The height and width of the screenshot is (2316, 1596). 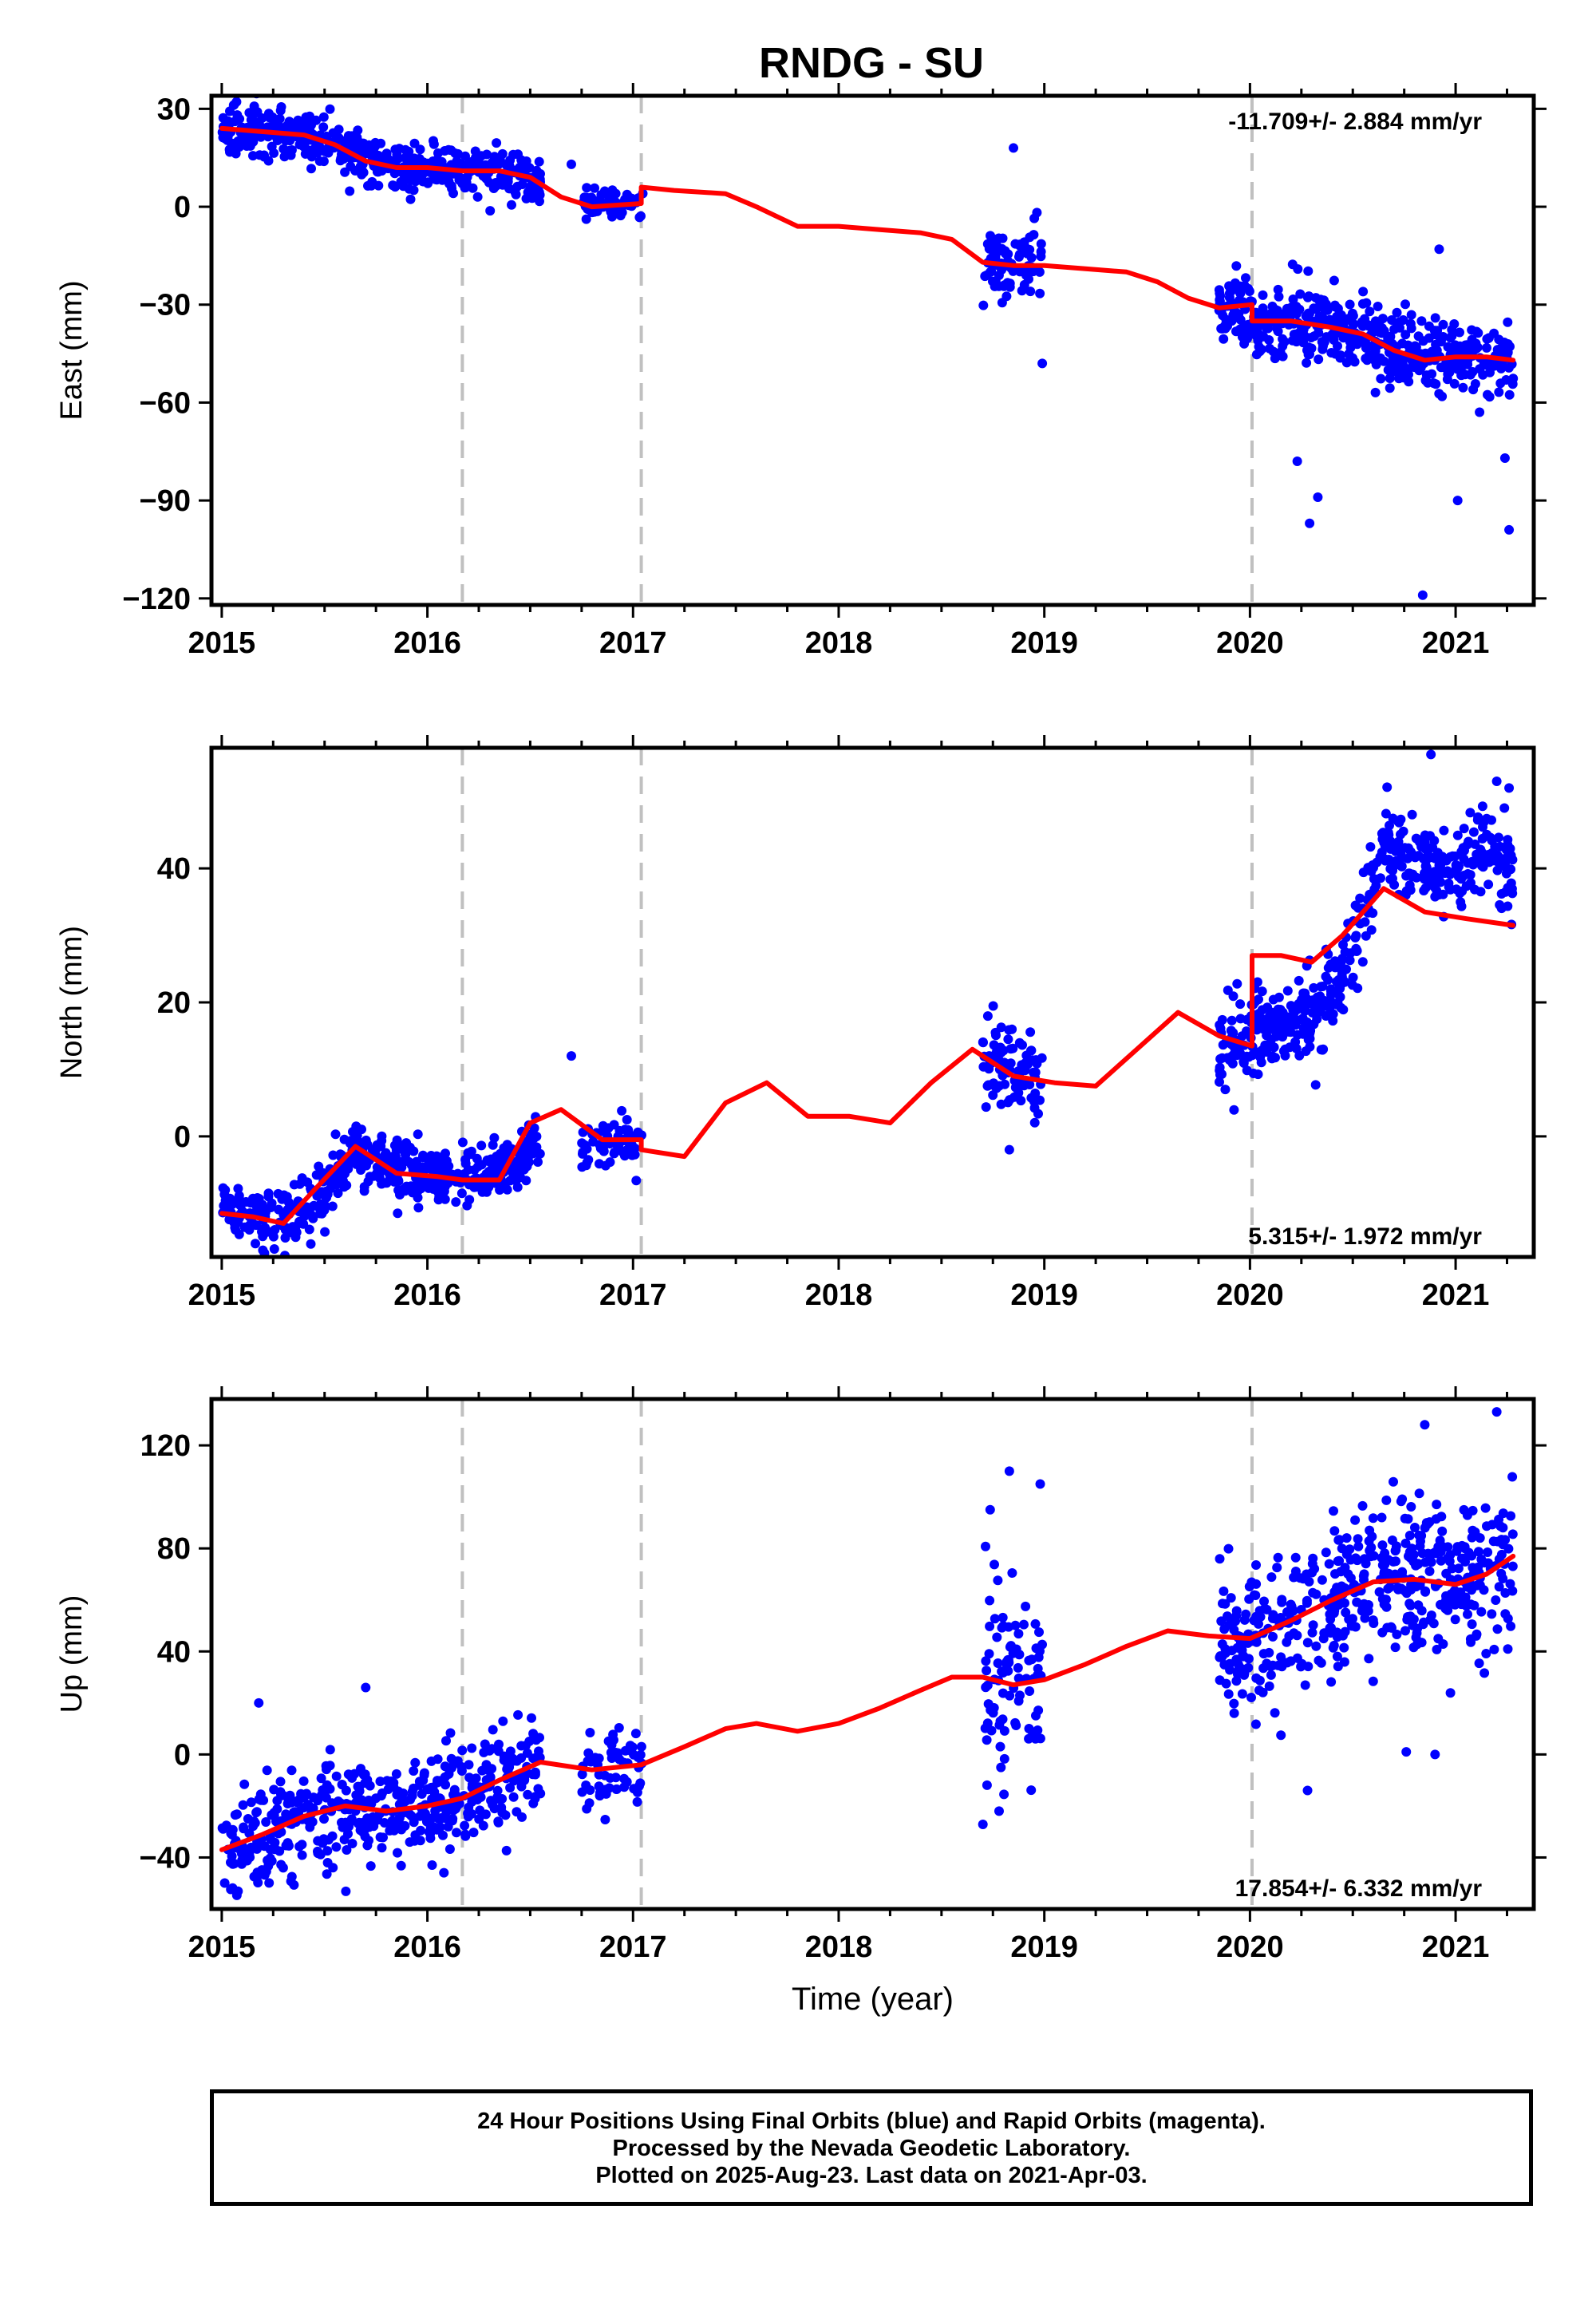 I want to click on y-tick-label: 0, so click(x=182, y=207).